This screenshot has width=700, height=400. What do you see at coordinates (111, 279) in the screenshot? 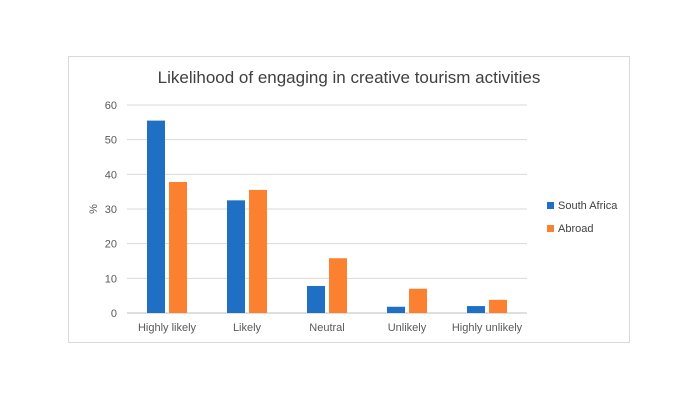
I see `y-tick-label: 10` at bounding box center [111, 279].